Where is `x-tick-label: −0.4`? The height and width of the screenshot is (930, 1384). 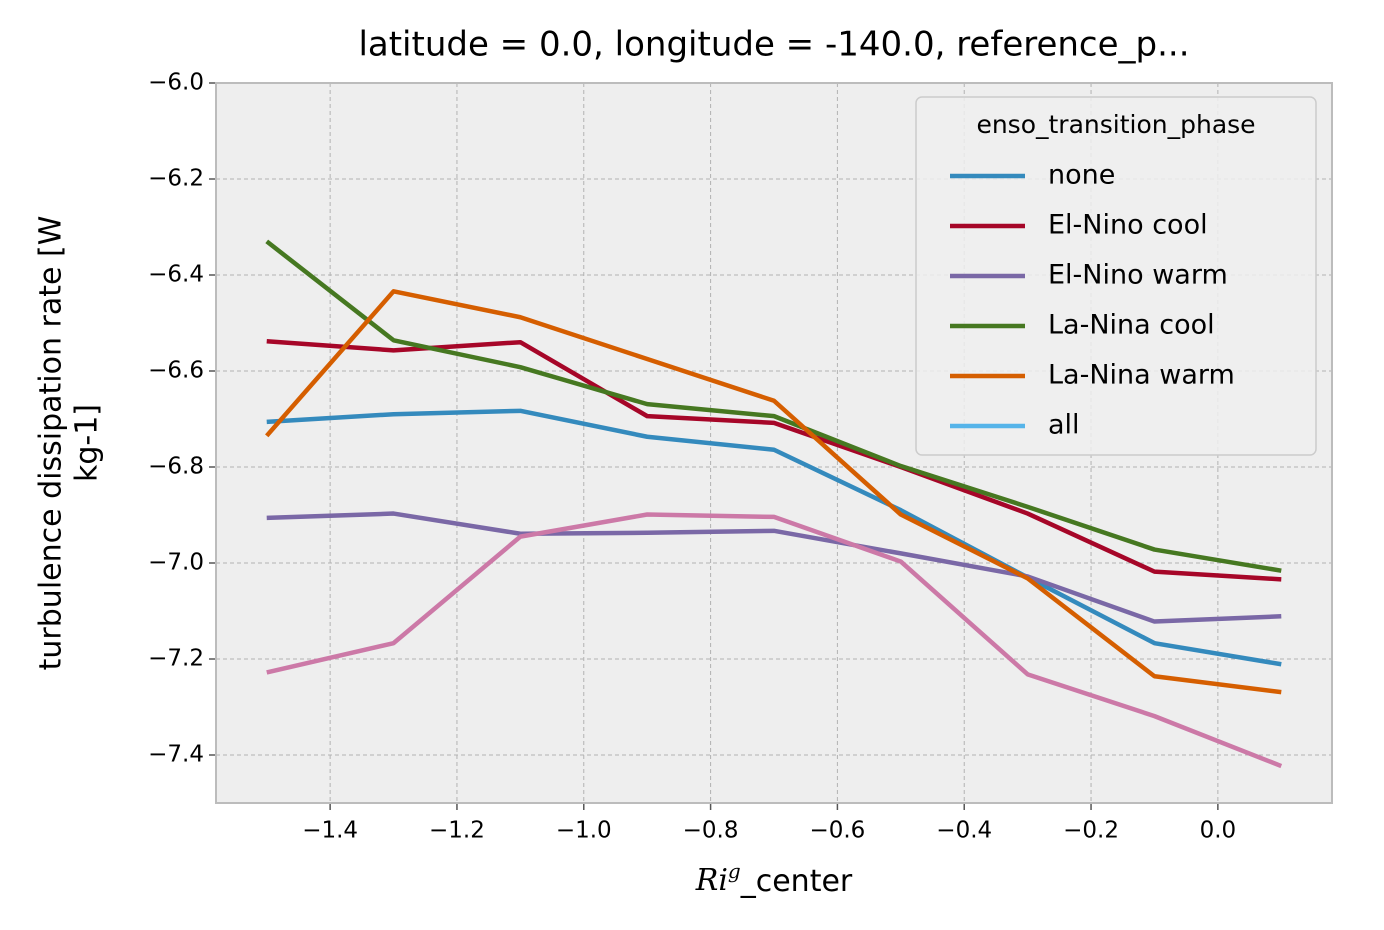 x-tick-label: −0.4 is located at coordinates (964, 831).